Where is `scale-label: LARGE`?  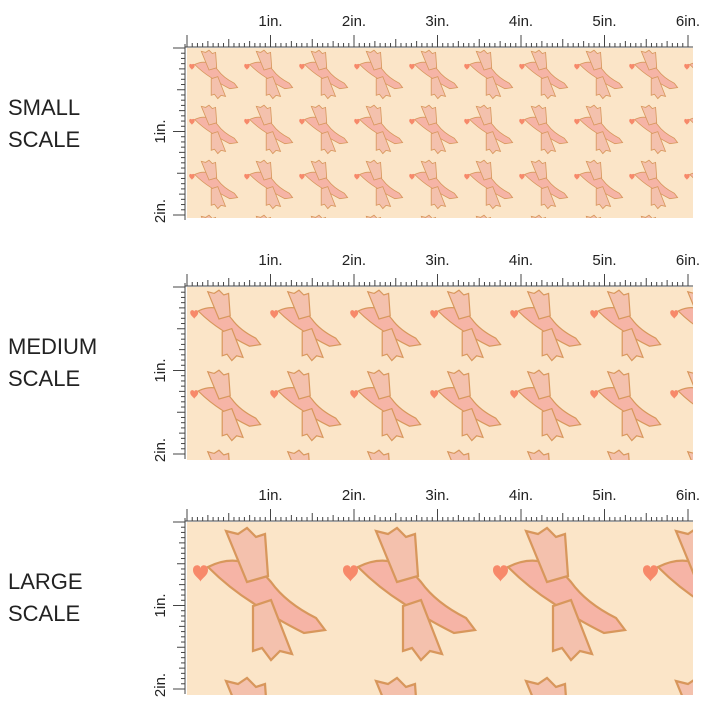
scale-label: LARGE is located at coordinates (45, 581).